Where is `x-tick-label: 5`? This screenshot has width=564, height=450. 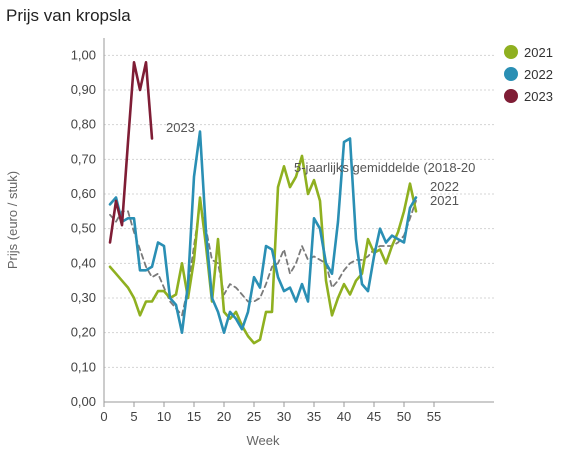 x-tick-label: 5 is located at coordinates (133, 416).